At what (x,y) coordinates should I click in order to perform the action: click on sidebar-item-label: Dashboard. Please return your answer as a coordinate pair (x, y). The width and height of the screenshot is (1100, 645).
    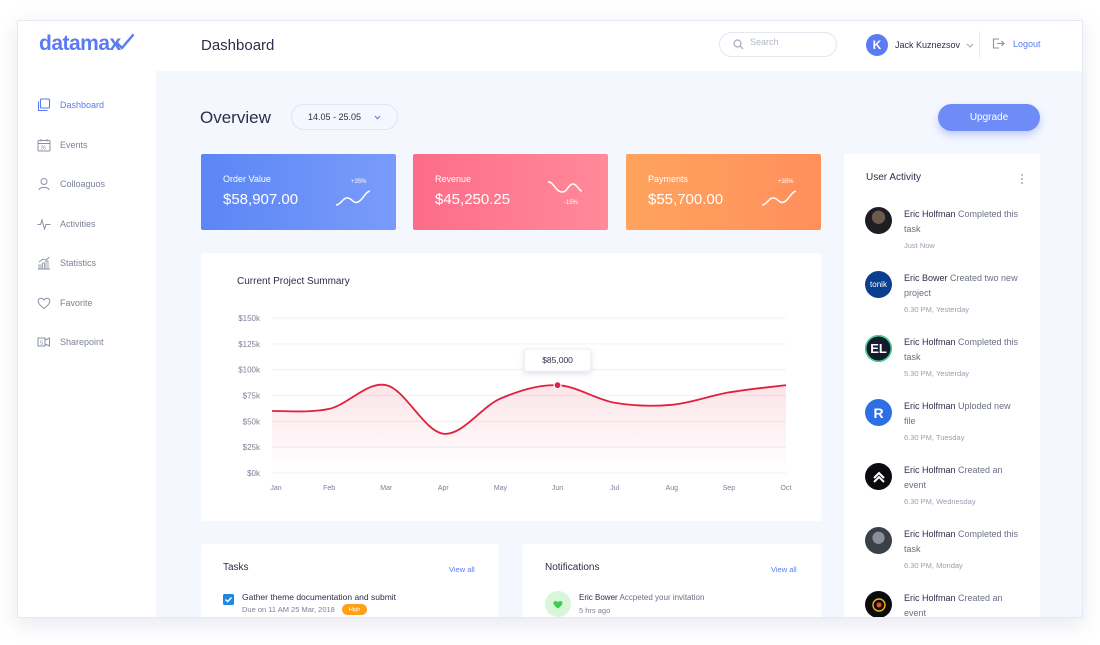
    Looking at the image, I should click on (82, 105).